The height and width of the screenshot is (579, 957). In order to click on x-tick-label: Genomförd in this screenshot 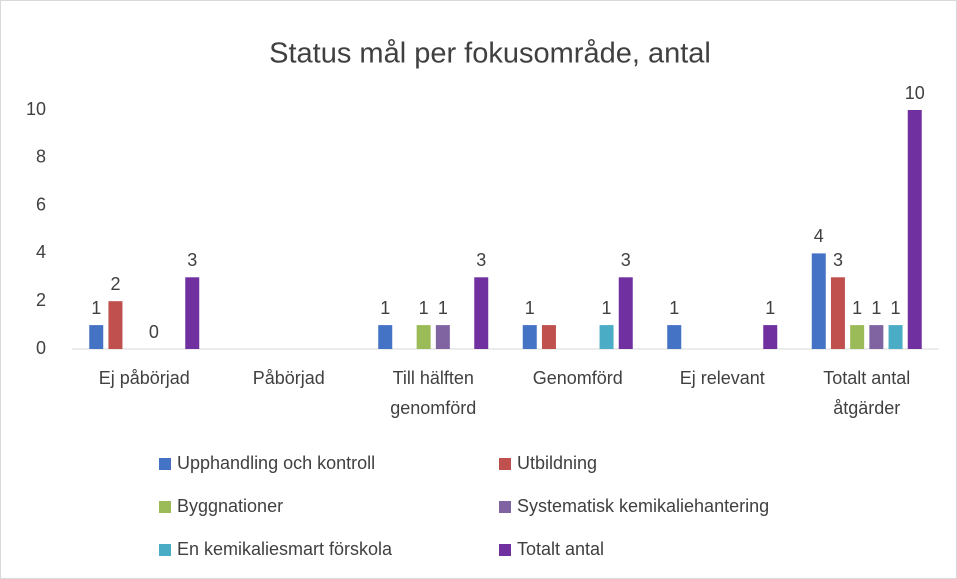, I will do `click(578, 378)`.